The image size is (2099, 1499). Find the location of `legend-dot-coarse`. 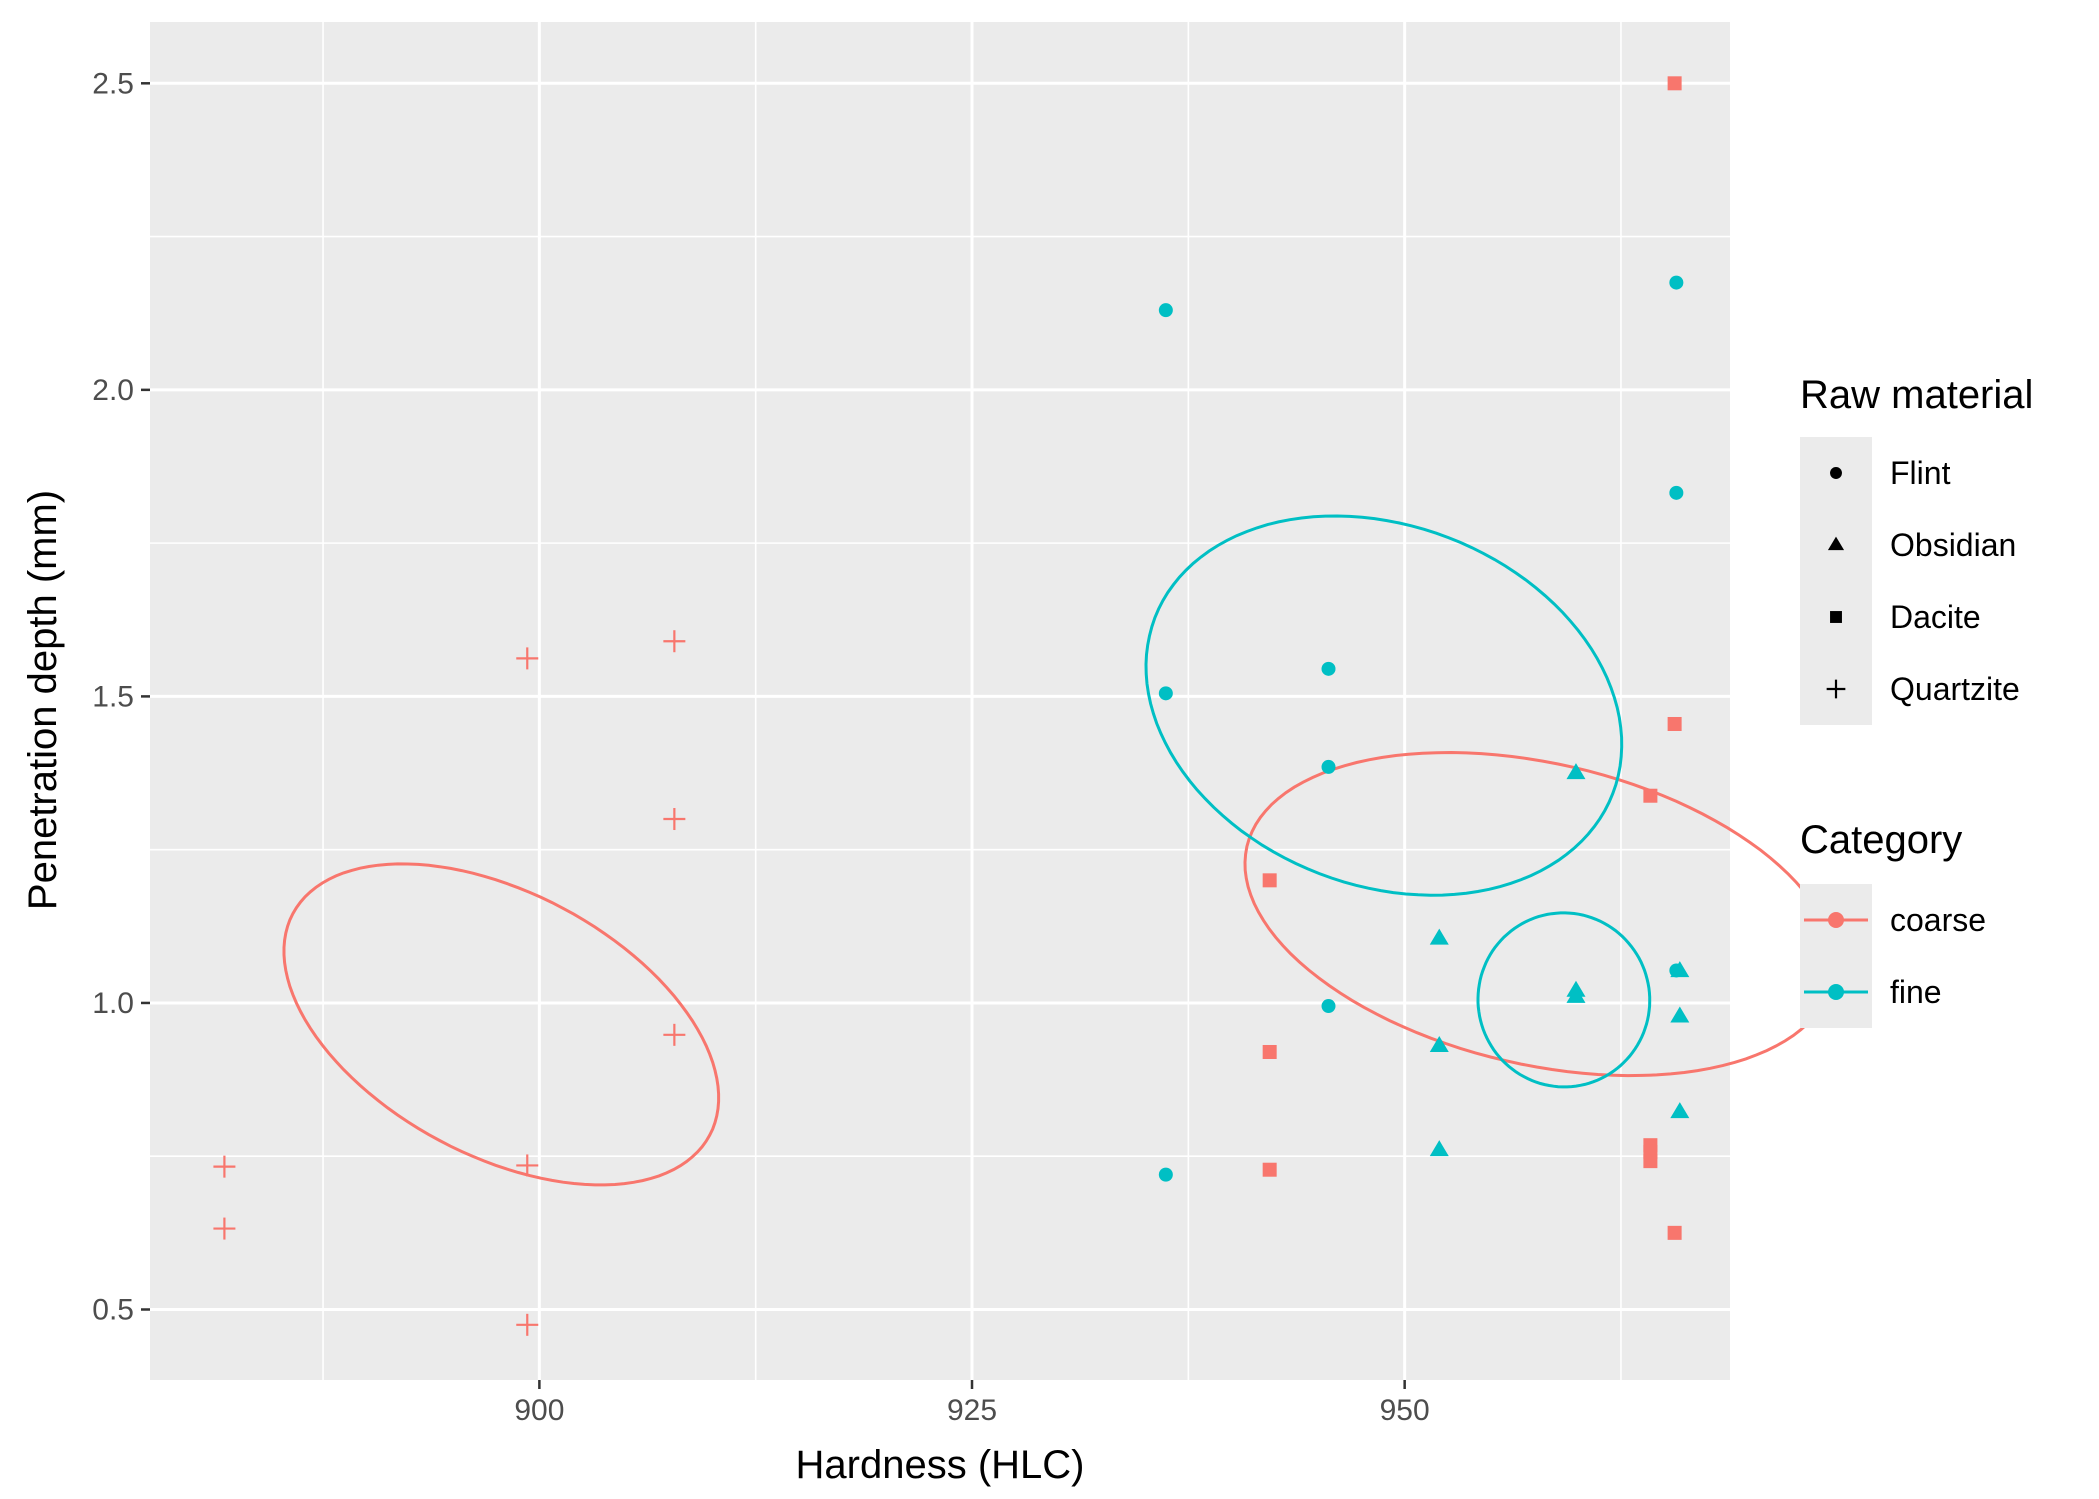

legend-dot-coarse is located at coordinates (1836, 920).